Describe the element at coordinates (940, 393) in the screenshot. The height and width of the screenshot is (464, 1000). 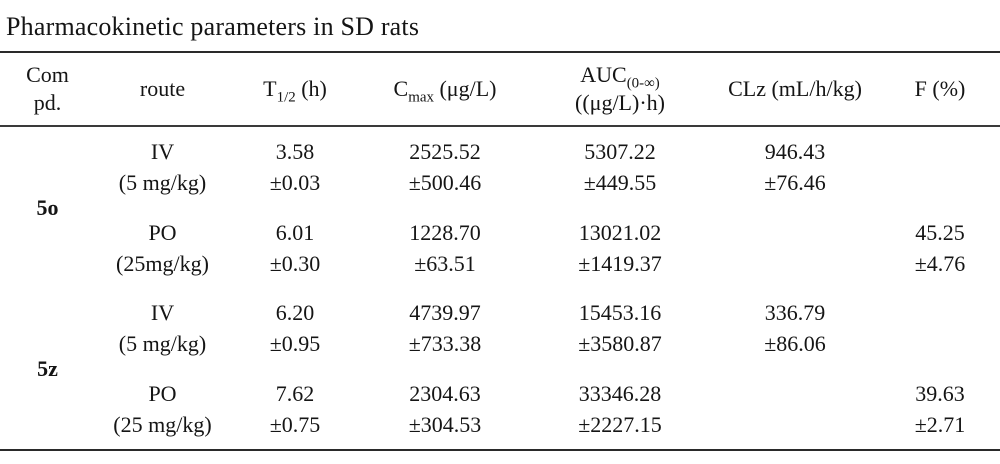
I see `value-line: 39.63` at that location.